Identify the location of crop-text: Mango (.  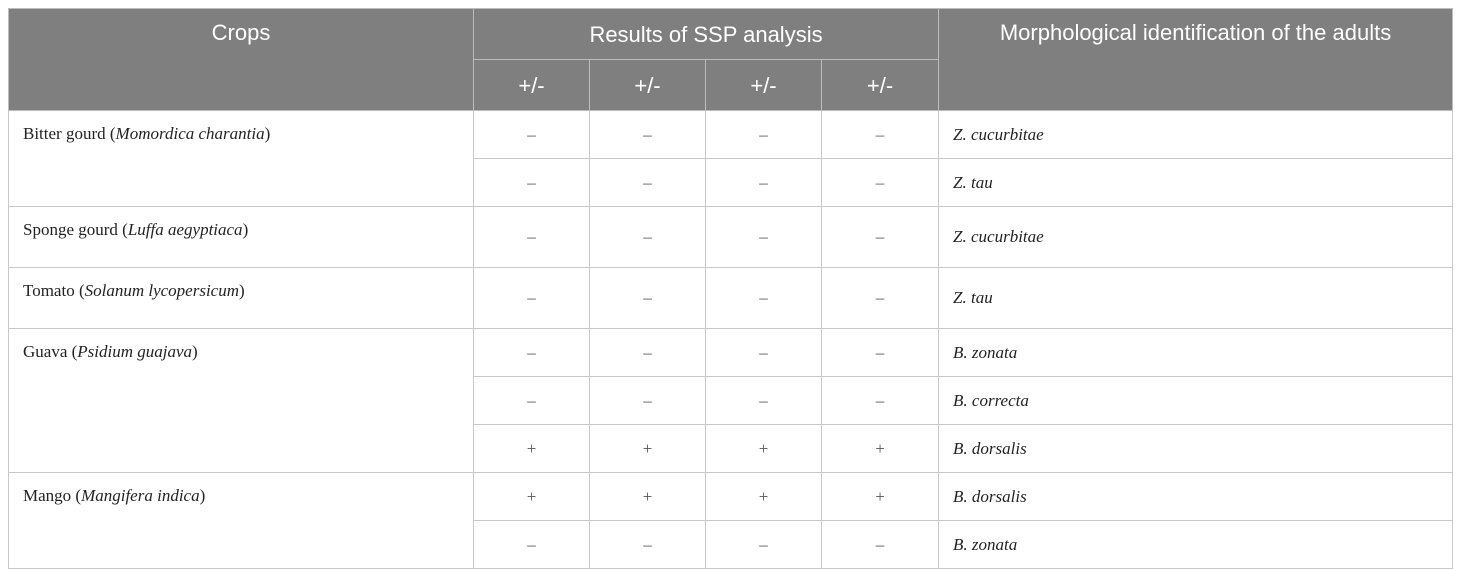
(52, 495).